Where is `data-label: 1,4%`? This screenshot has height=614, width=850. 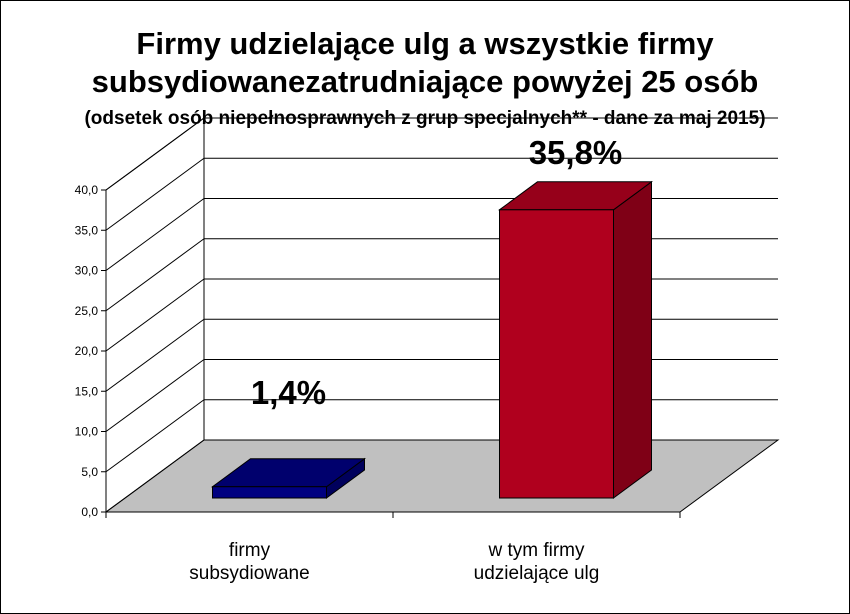 data-label: 1,4% is located at coordinates (288, 392).